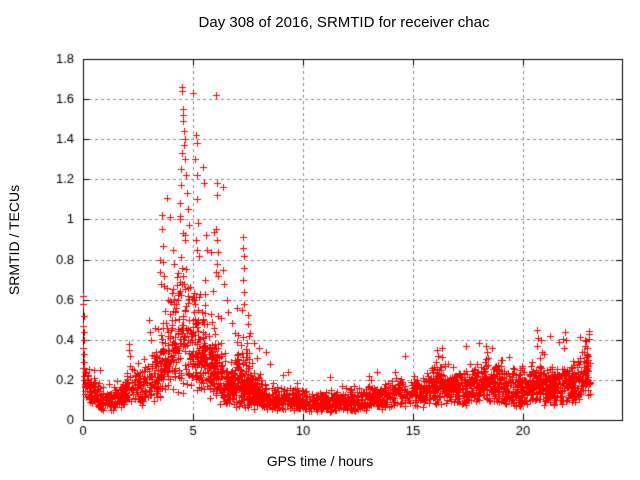  What do you see at coordinates (14, 240) in the screenshot?
I see `y-axis-label: SRMTID / TECUs` at bounding box center [14, 240].